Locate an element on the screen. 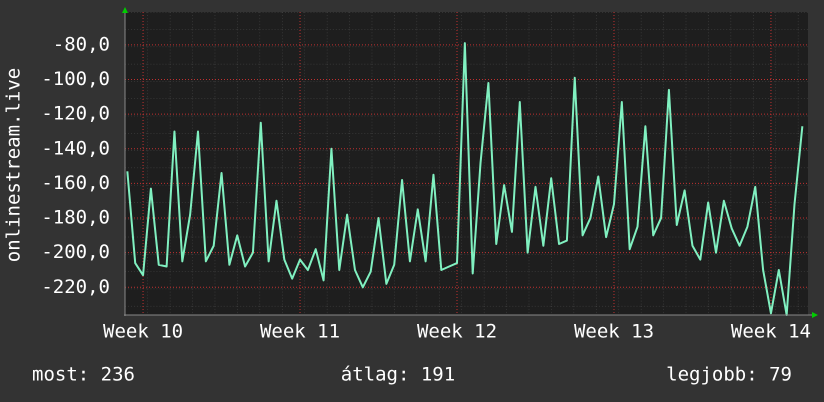 Image resolution: width=824 pixels, height=402 pixels. stat-average: átlag: 191 is located at coordinates (398, 375).